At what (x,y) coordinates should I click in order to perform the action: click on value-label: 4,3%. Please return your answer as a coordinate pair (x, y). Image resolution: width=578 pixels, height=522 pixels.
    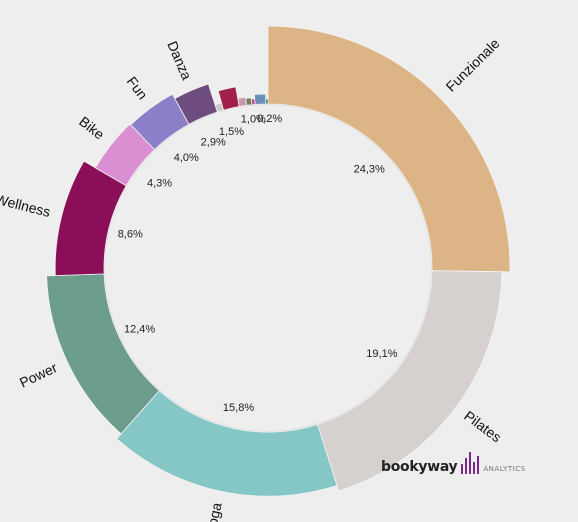
    Looking at the image, I should click on (159, 184).